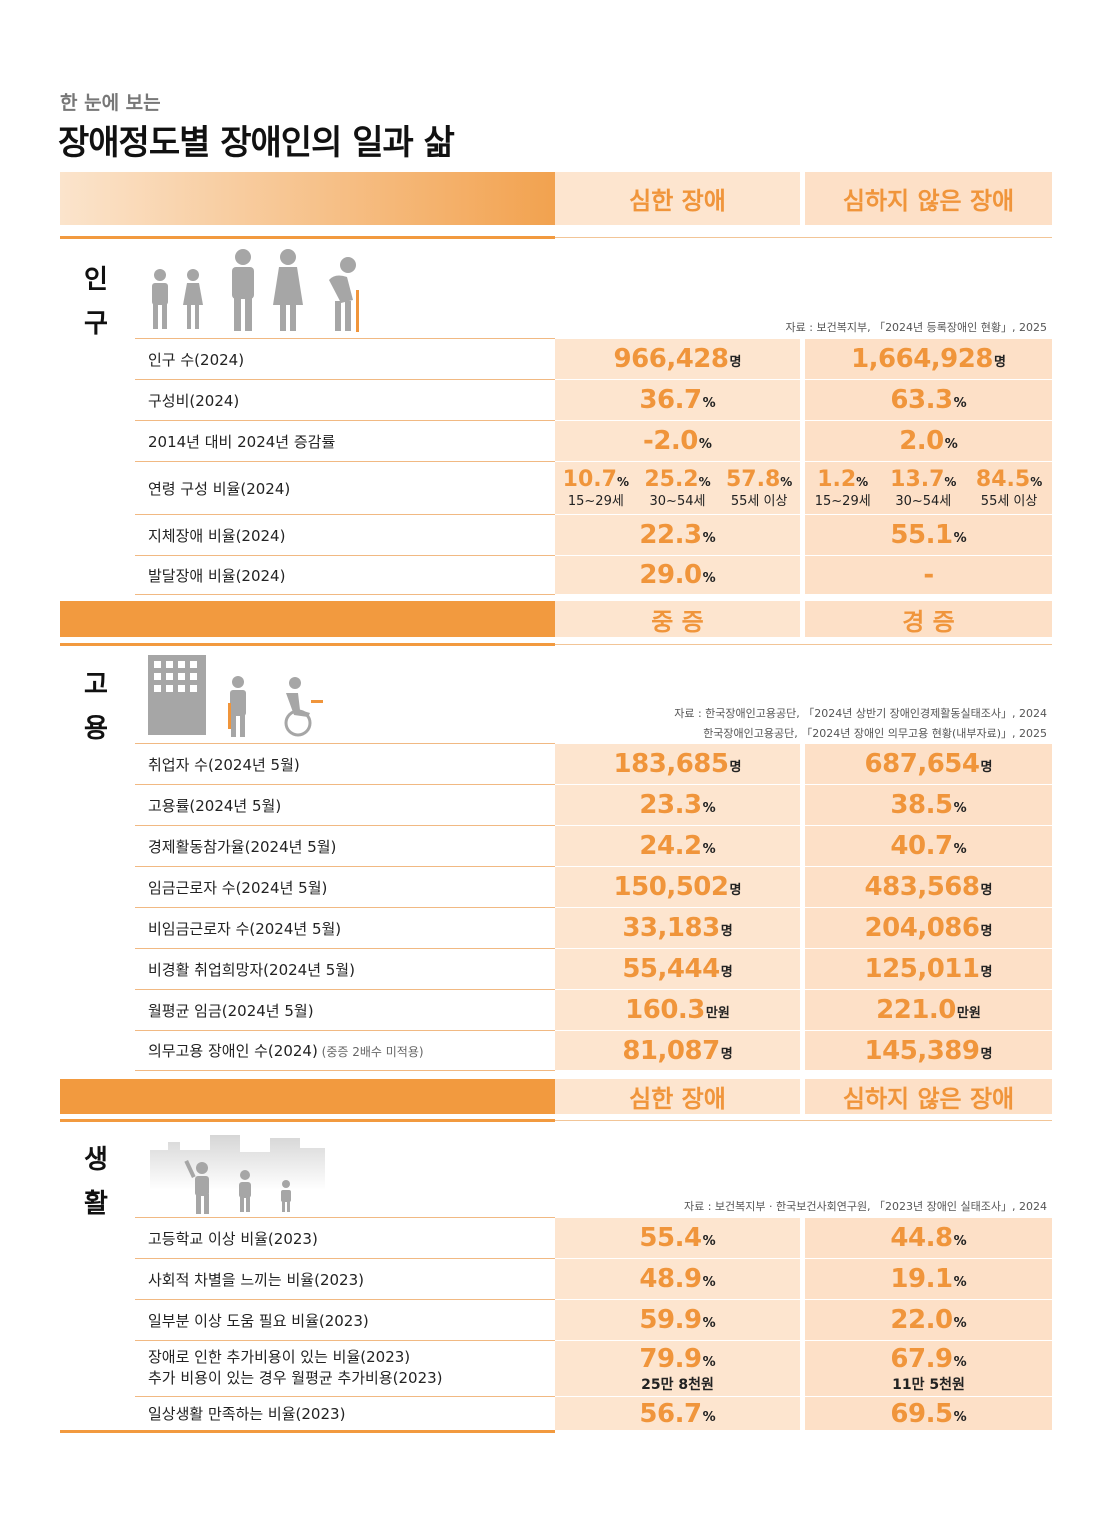 Image resolution: width=1111 pixels, height=1518 pixels. What do you see at coordinates (759, 479) in the screenshot?
I see `age-value: 57.8%` at bounding box center [759, 479].